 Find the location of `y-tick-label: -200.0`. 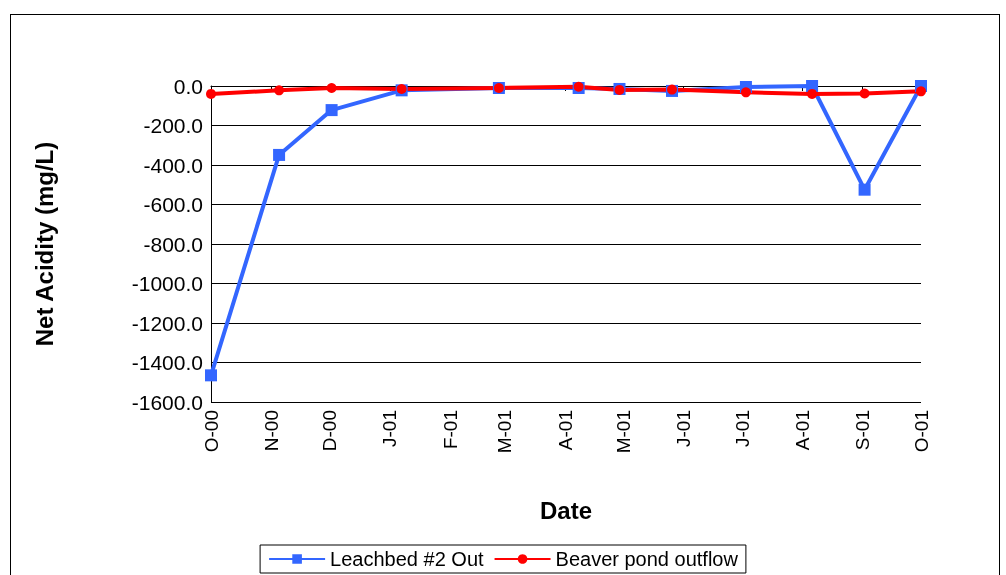

y-tick-label: -200.0 is located at coordinates (173, 125).